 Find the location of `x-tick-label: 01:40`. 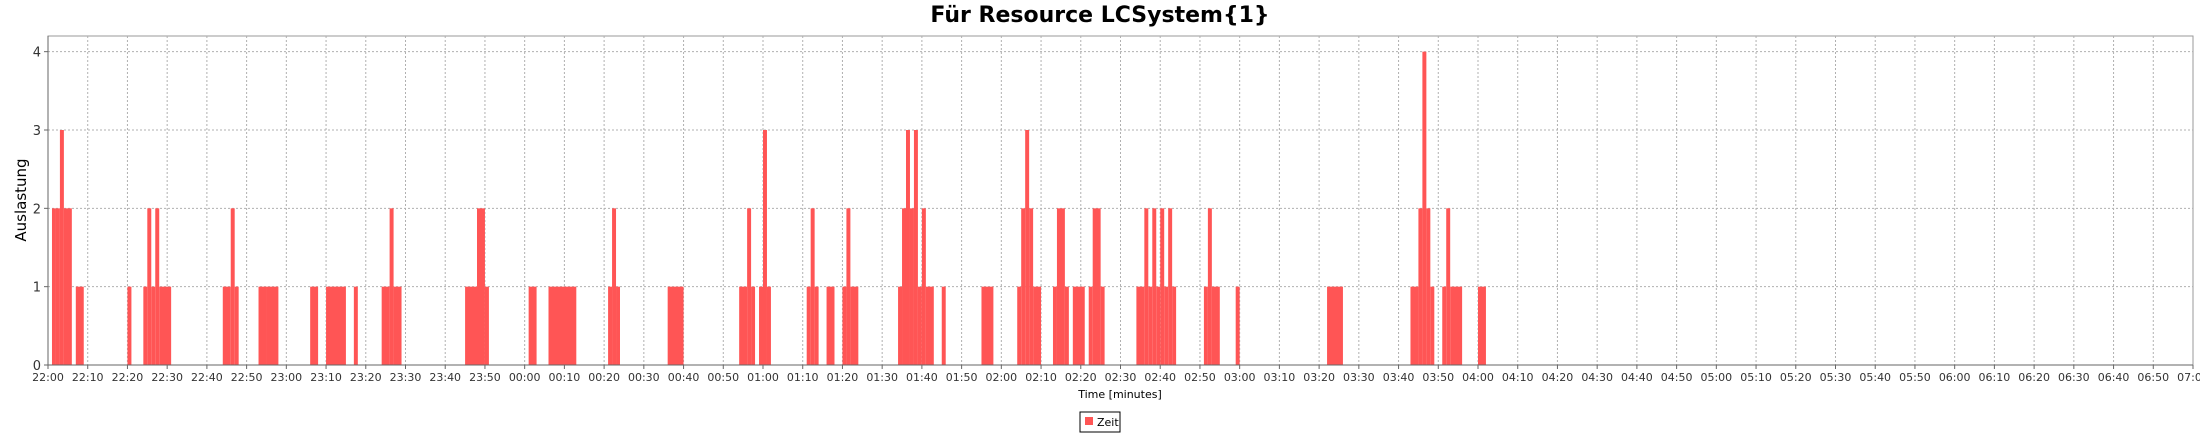

x-tick-label: 01:40 is located at coordinates (922, 377).